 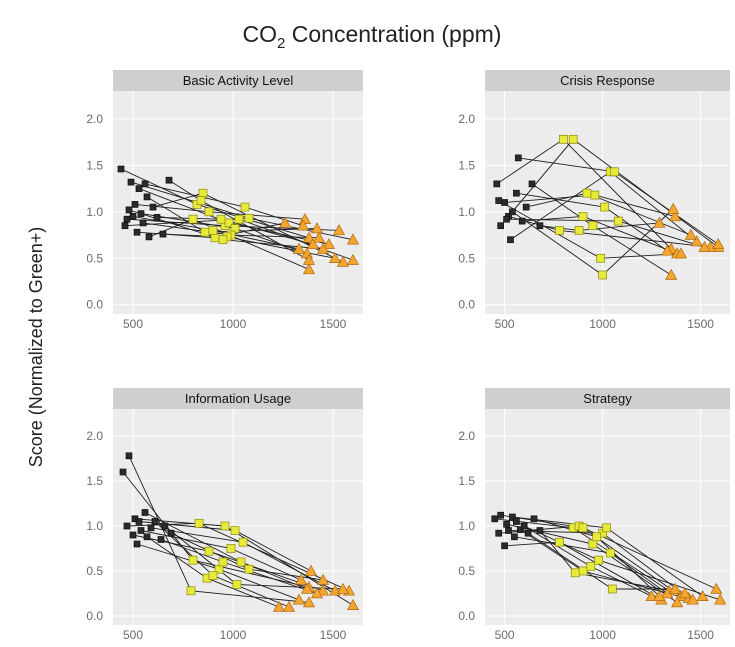 What do you see at coordinates (333, 324) in the screenshot?
I see `x-tick-label: 1500` at bounding box center [333, 324].